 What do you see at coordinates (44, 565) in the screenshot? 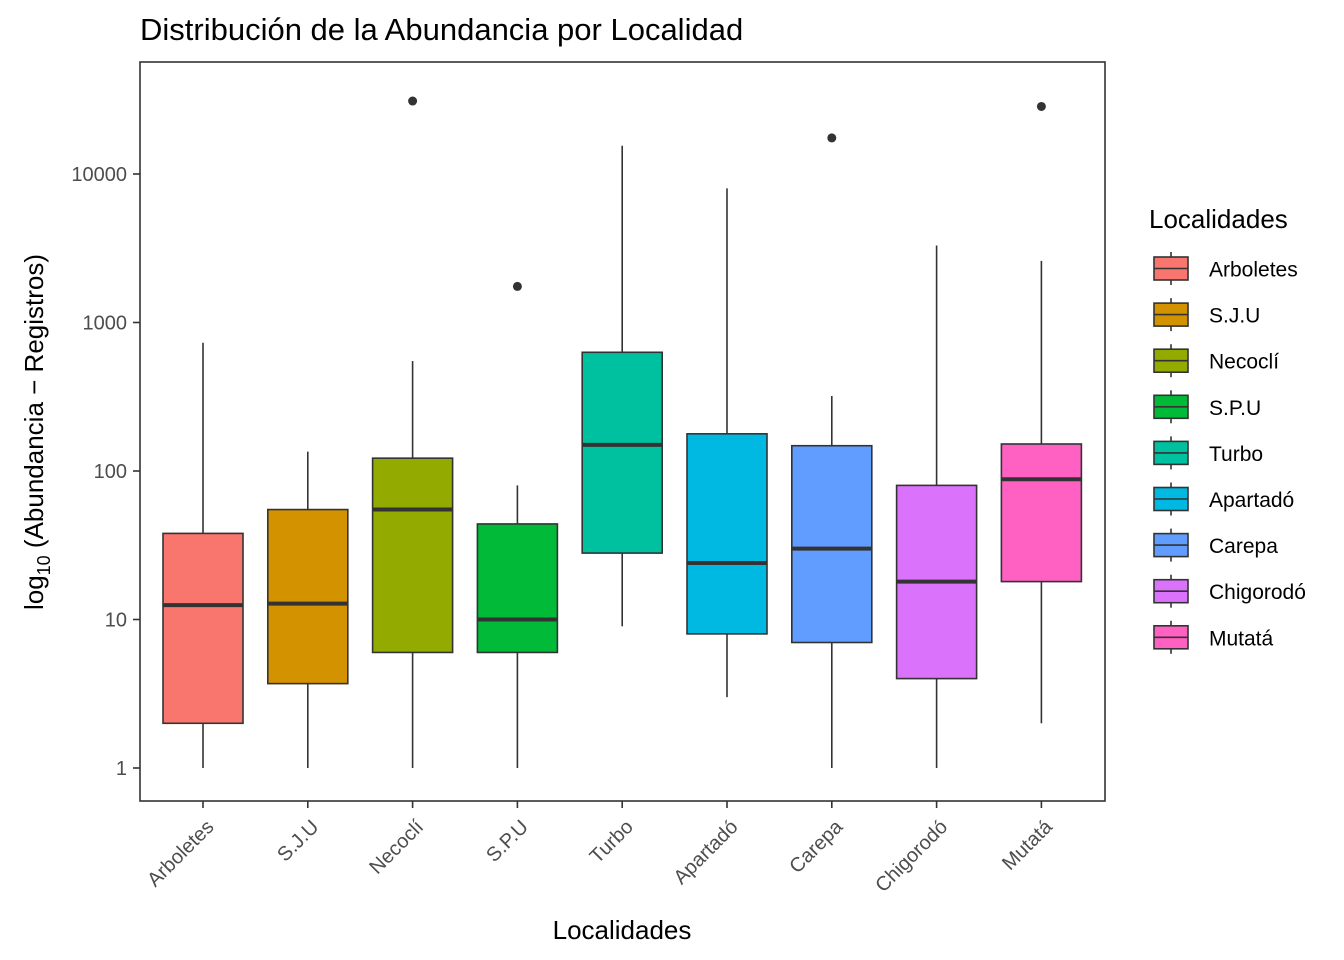
I see `y-axis-title-subscript: 10` at bounding box center [44, 565].